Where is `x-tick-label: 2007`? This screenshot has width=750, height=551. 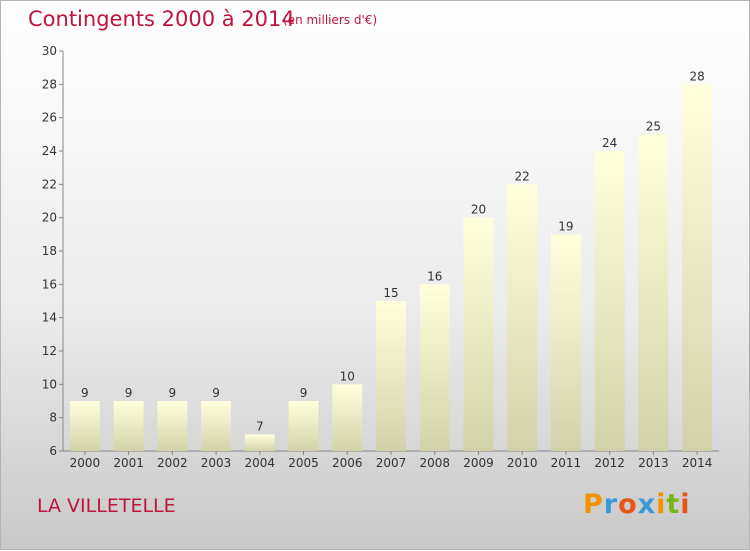 x-tick-label: 2007 is located at coordinates (391, 463).